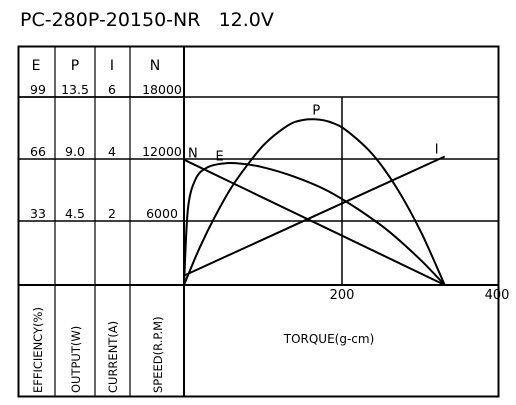  Describe the element at coordinates (75, 66) in the screenshot. I see `header-output: P` at that location.